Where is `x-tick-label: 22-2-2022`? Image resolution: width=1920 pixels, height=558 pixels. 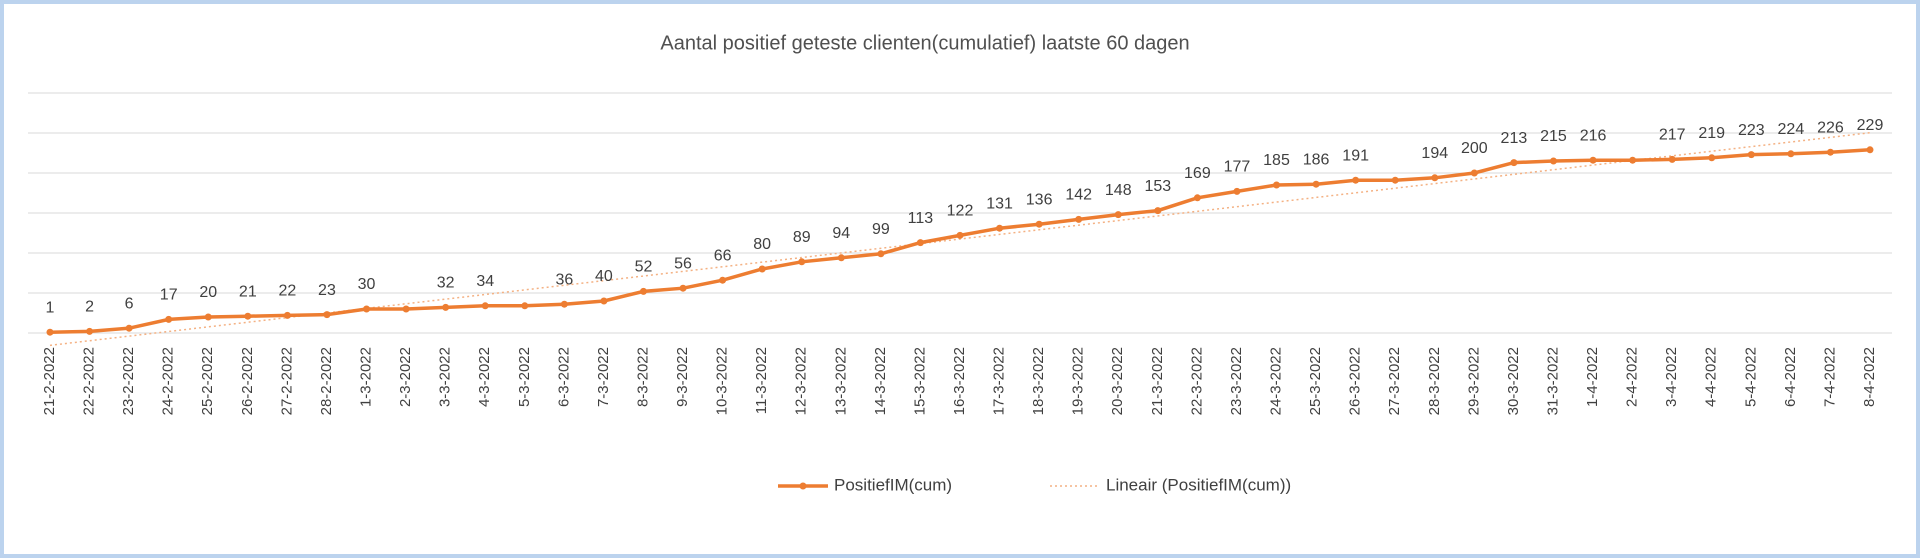 x-tick-label: 22-2-2022 is located at coordinates (89, 381).